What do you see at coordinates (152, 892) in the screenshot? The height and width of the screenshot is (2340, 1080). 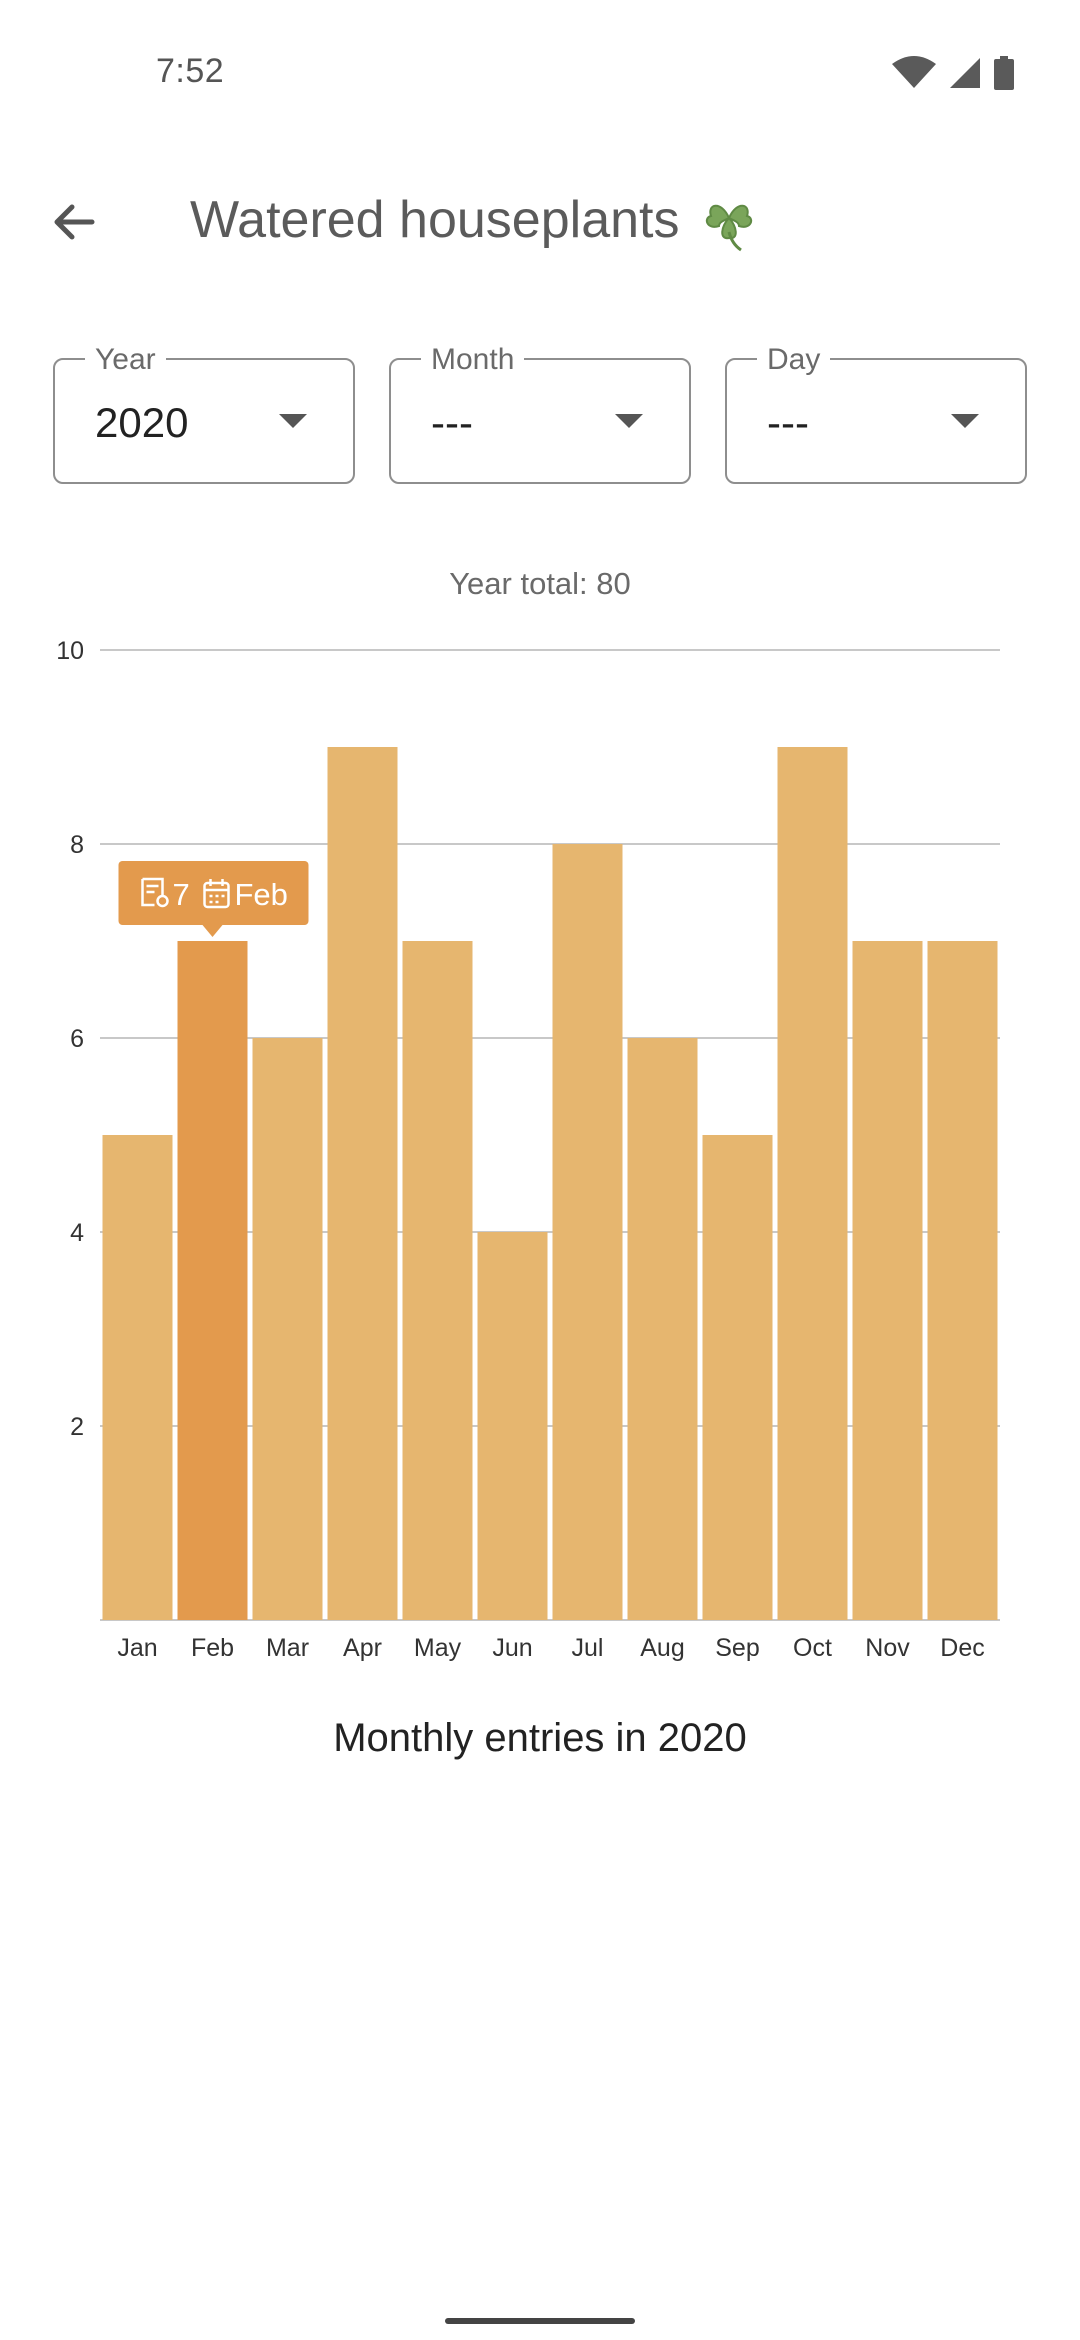 I see `entries-icon` at bounding box center [152, 892].